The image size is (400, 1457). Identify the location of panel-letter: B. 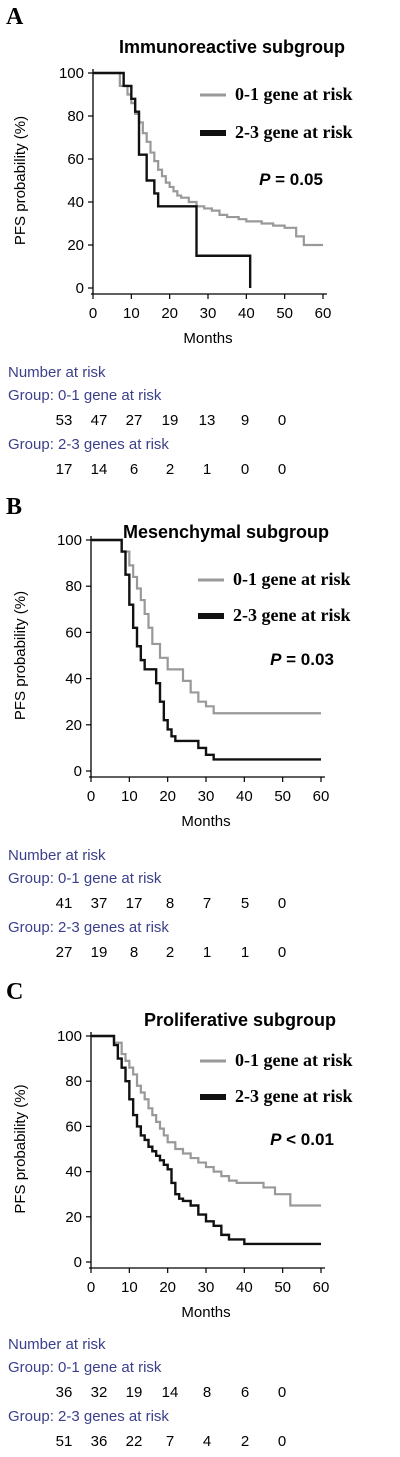
(14, 507).